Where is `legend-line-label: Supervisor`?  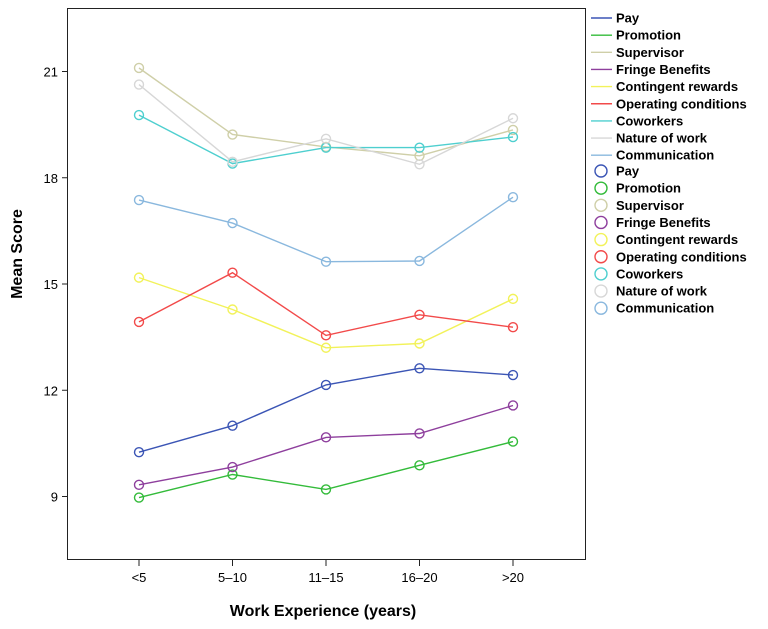 legend-line-label: Supervisor is located at coordinates (650, 52).